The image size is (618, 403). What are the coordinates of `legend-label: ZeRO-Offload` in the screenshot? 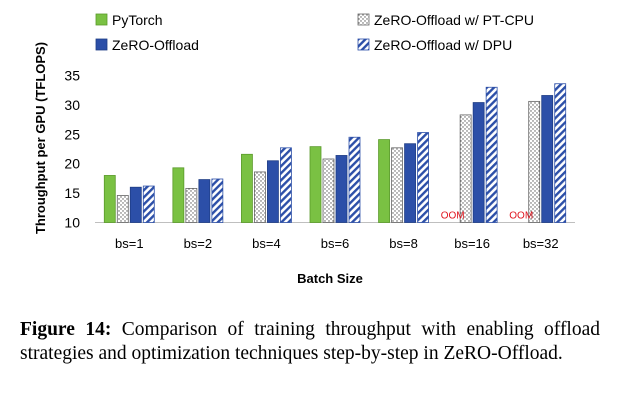 It's located at (155, 45).